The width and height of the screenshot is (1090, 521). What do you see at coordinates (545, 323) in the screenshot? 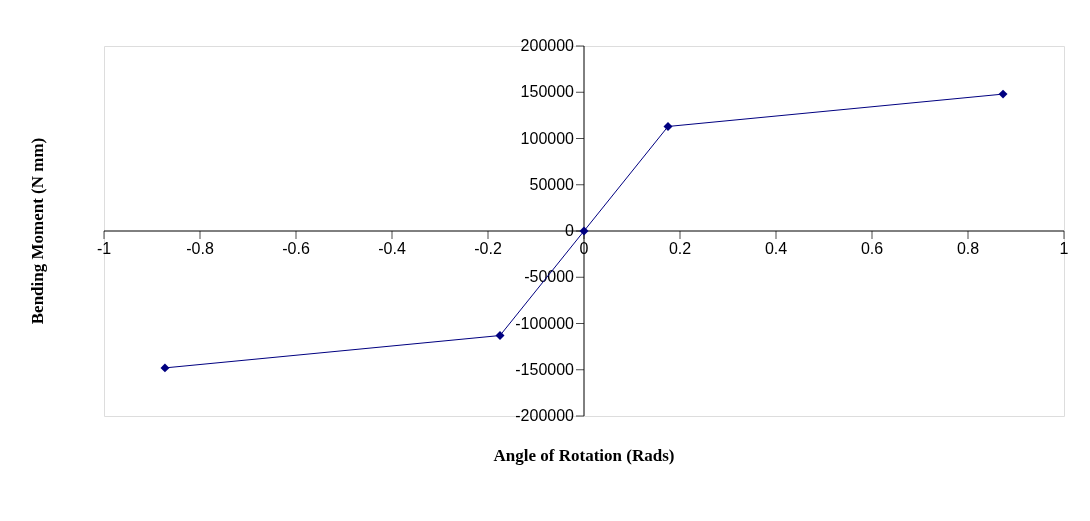
I see `y-tick-label: -100000` at bounding box center [545, 323].